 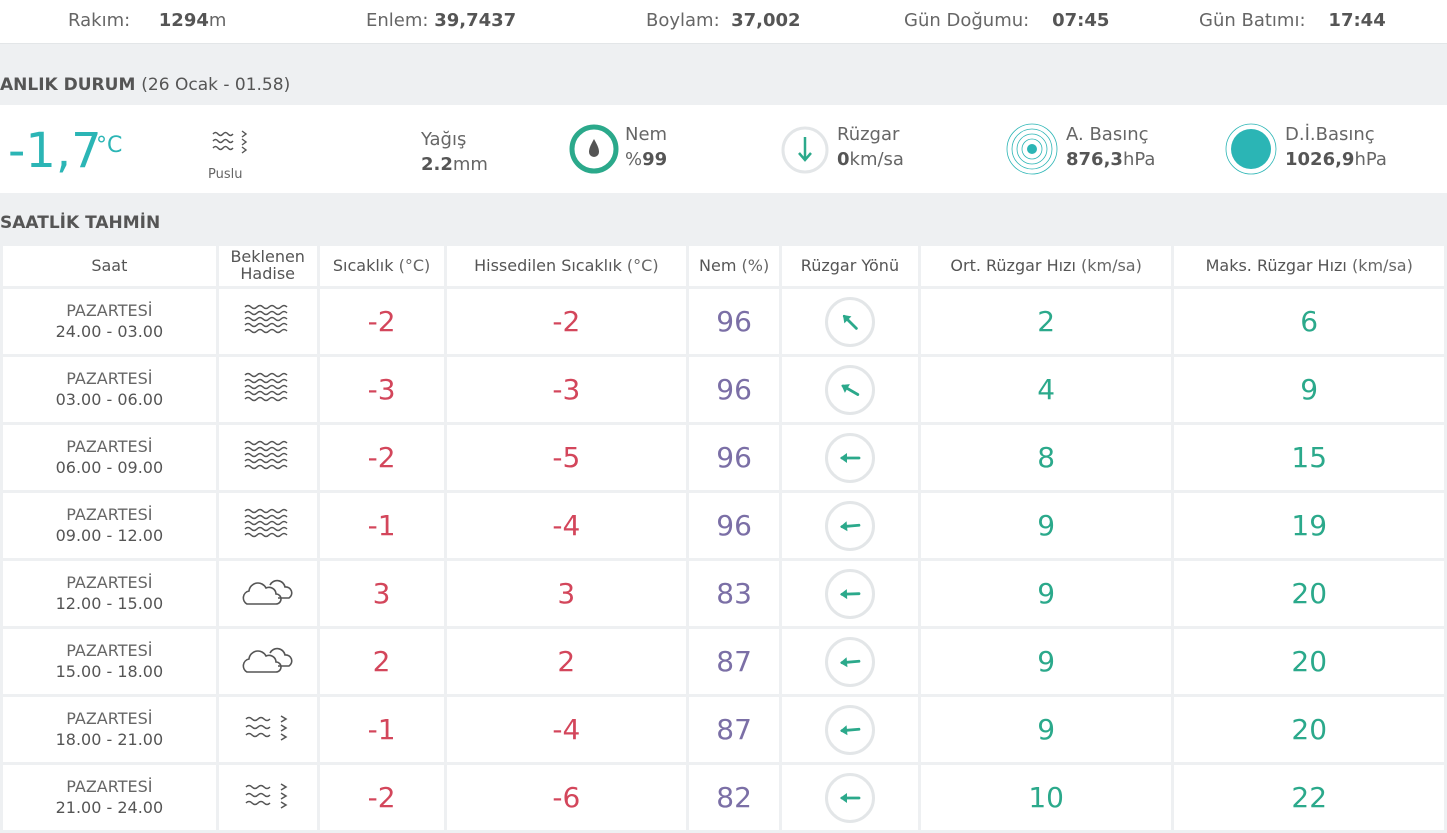 What do you see at coordinates (566, 525) in the screenshot?
I see `row-feels: -4` at bounding box center [566, 525].